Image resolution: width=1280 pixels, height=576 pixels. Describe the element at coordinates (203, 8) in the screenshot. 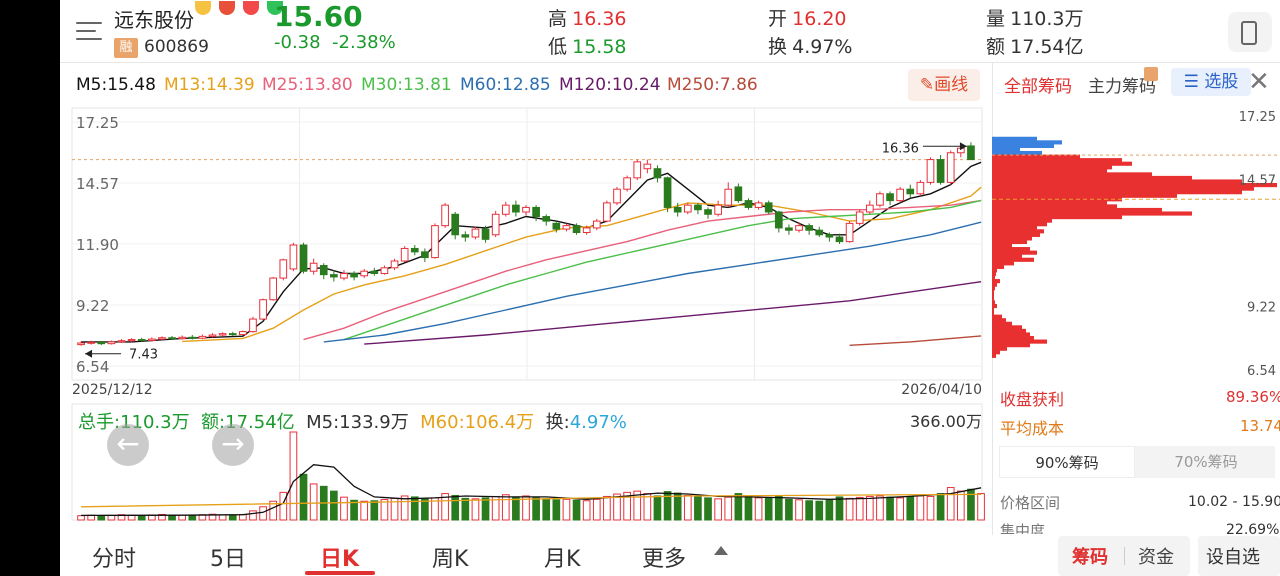

I see `weibo-icon` at that location.